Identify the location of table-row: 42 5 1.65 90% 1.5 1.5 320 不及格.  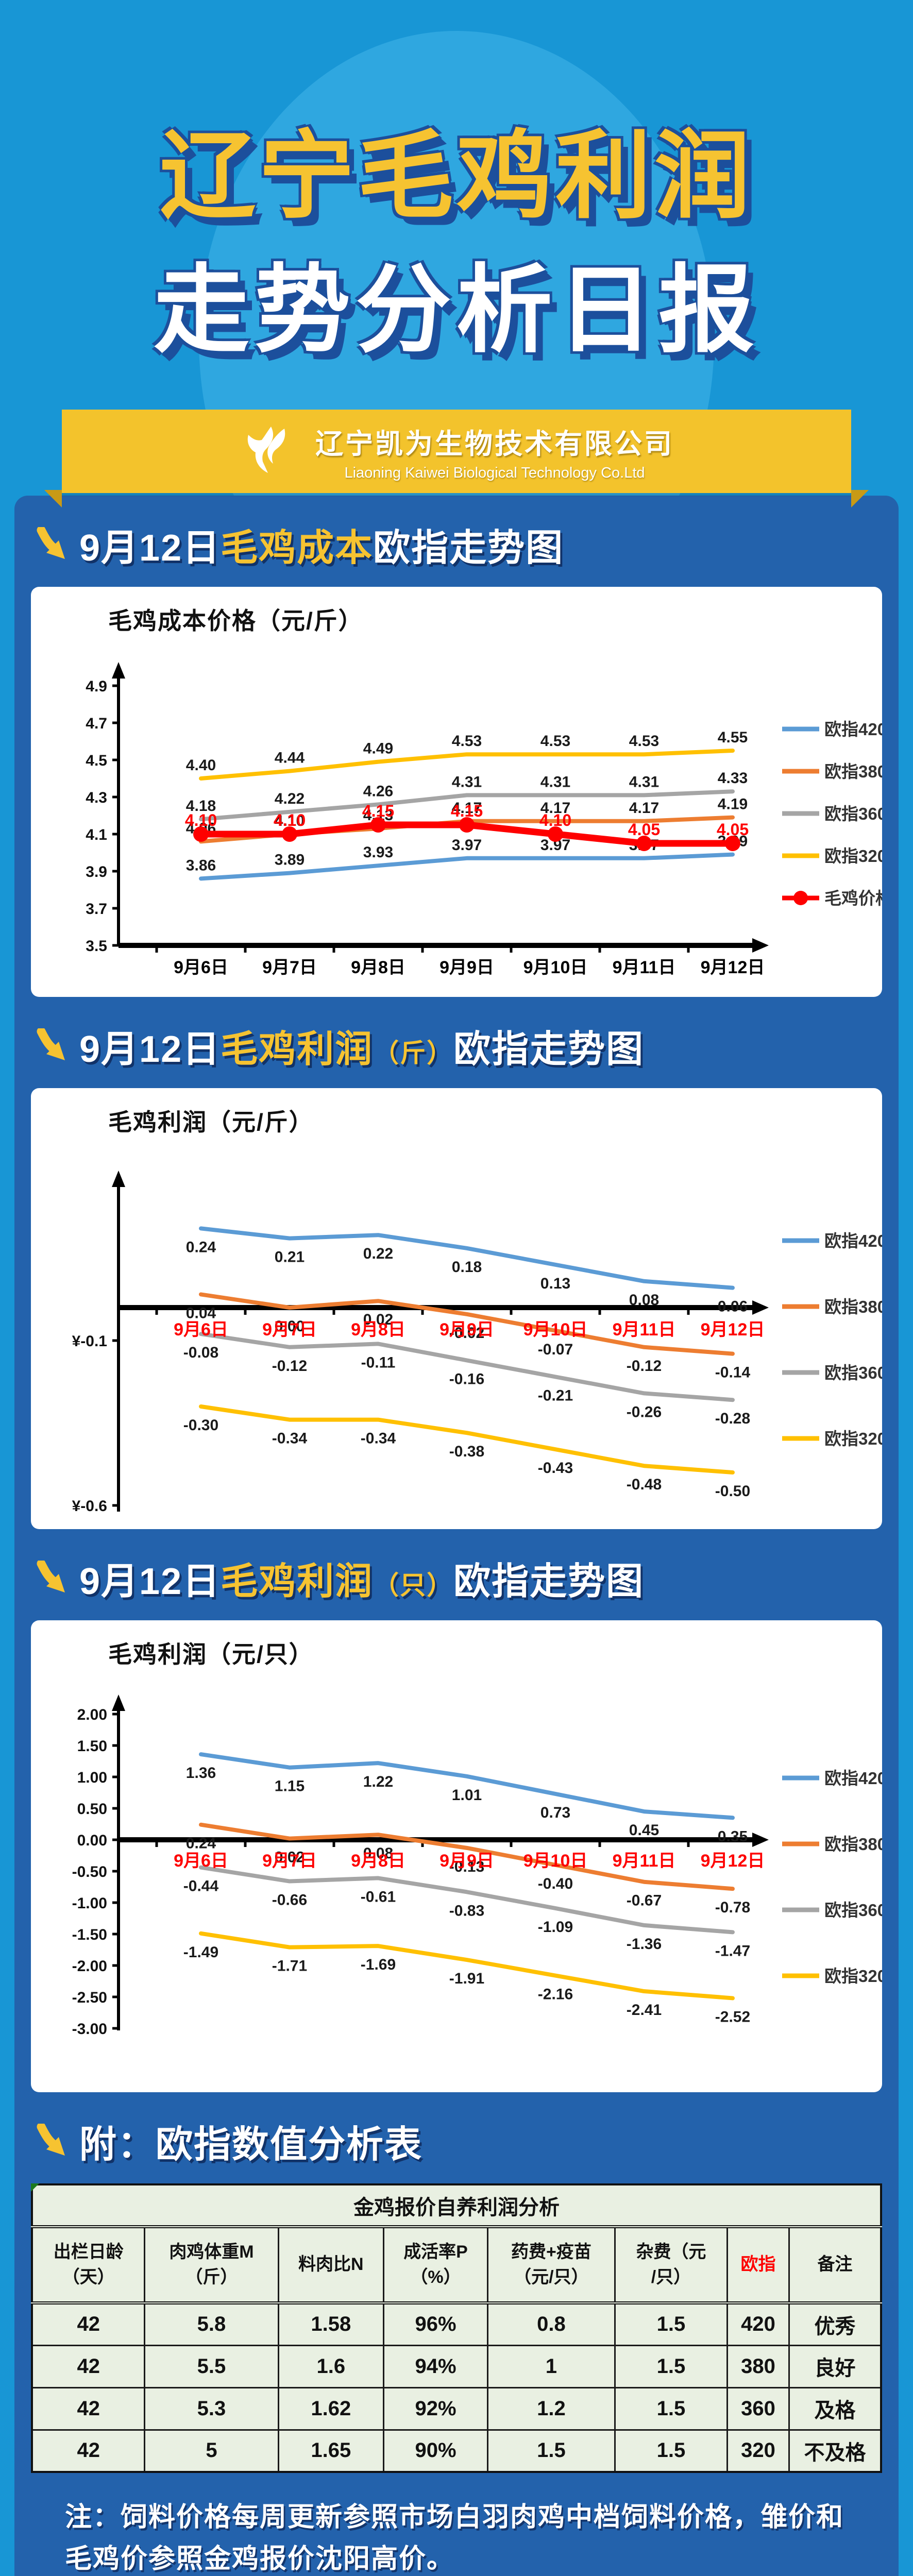
(457, 2451).